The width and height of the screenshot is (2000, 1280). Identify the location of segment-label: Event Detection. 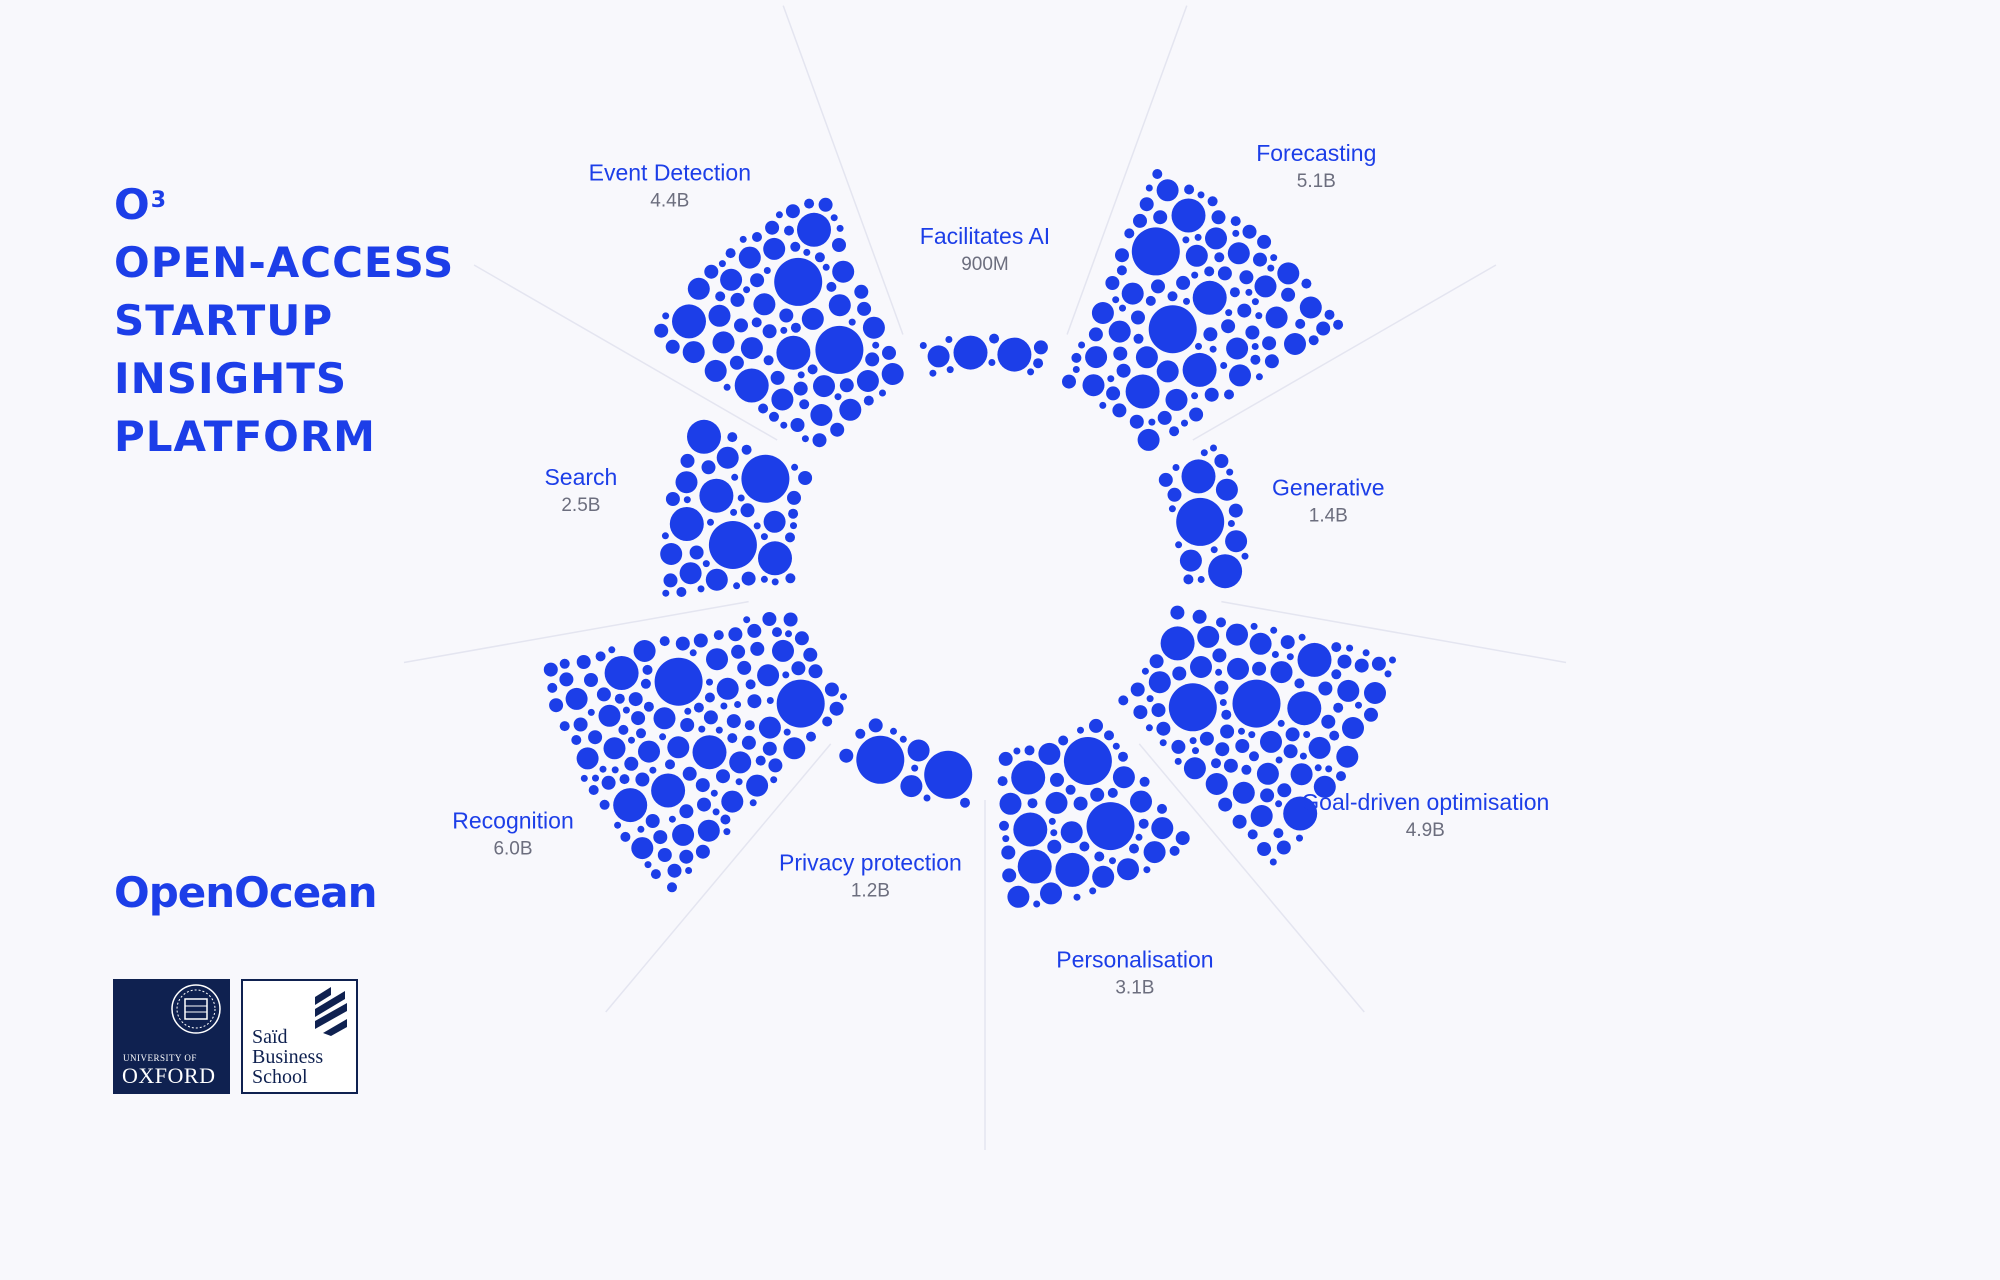
(670, 172).